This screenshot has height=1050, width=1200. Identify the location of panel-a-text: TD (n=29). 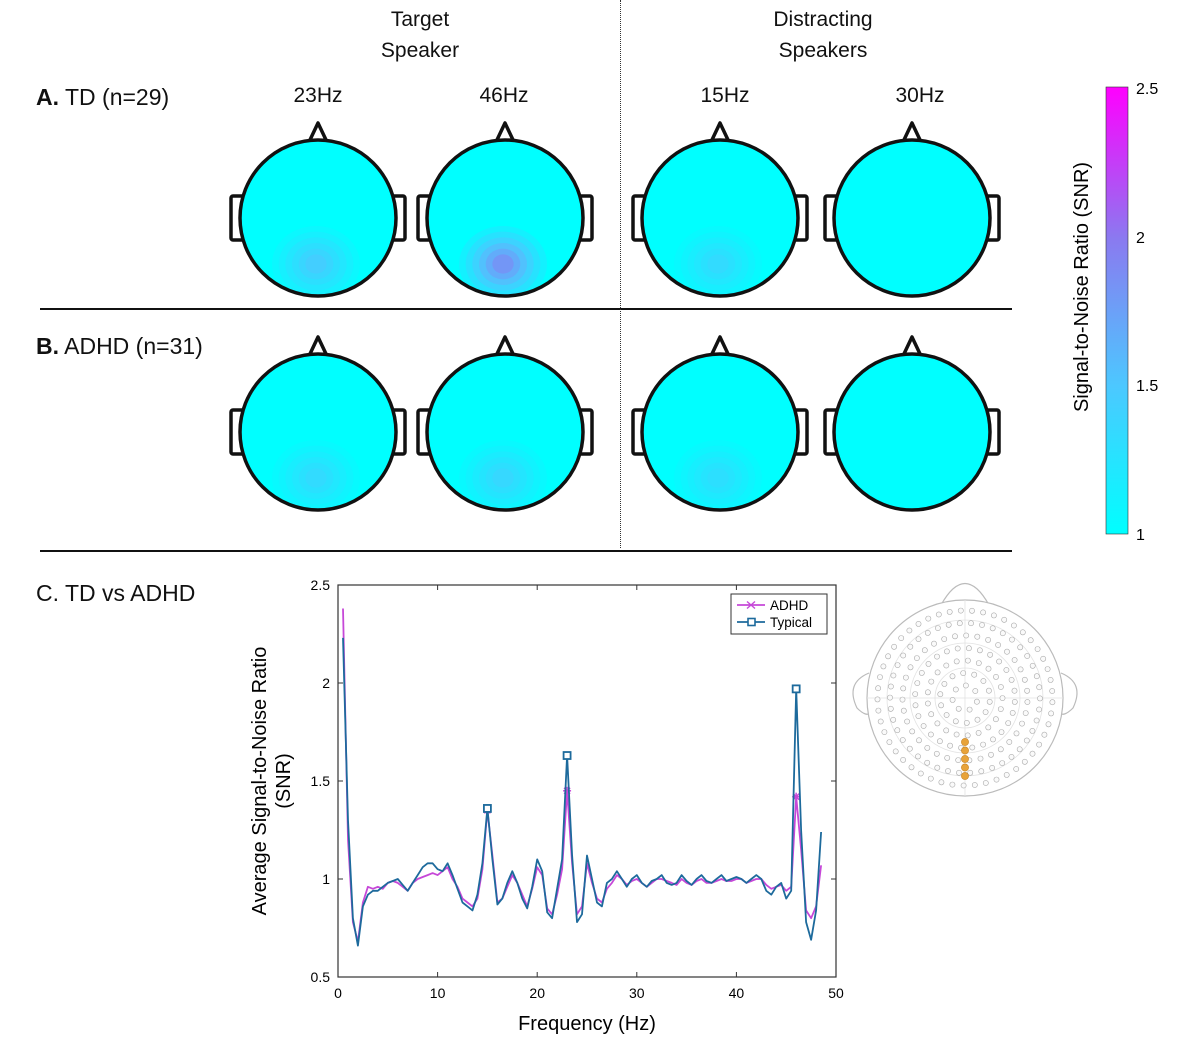
(117, 97).